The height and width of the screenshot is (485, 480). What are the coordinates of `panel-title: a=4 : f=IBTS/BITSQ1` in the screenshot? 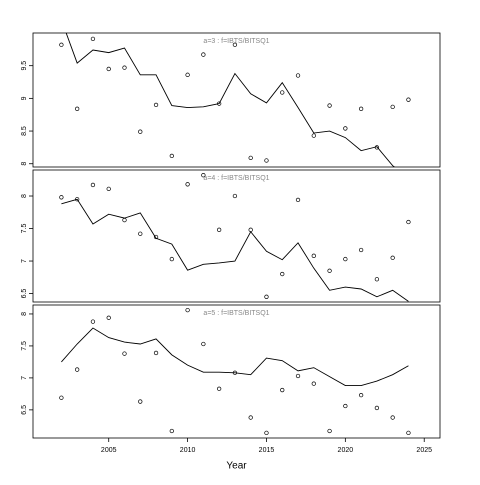 It's located at (236, 178).